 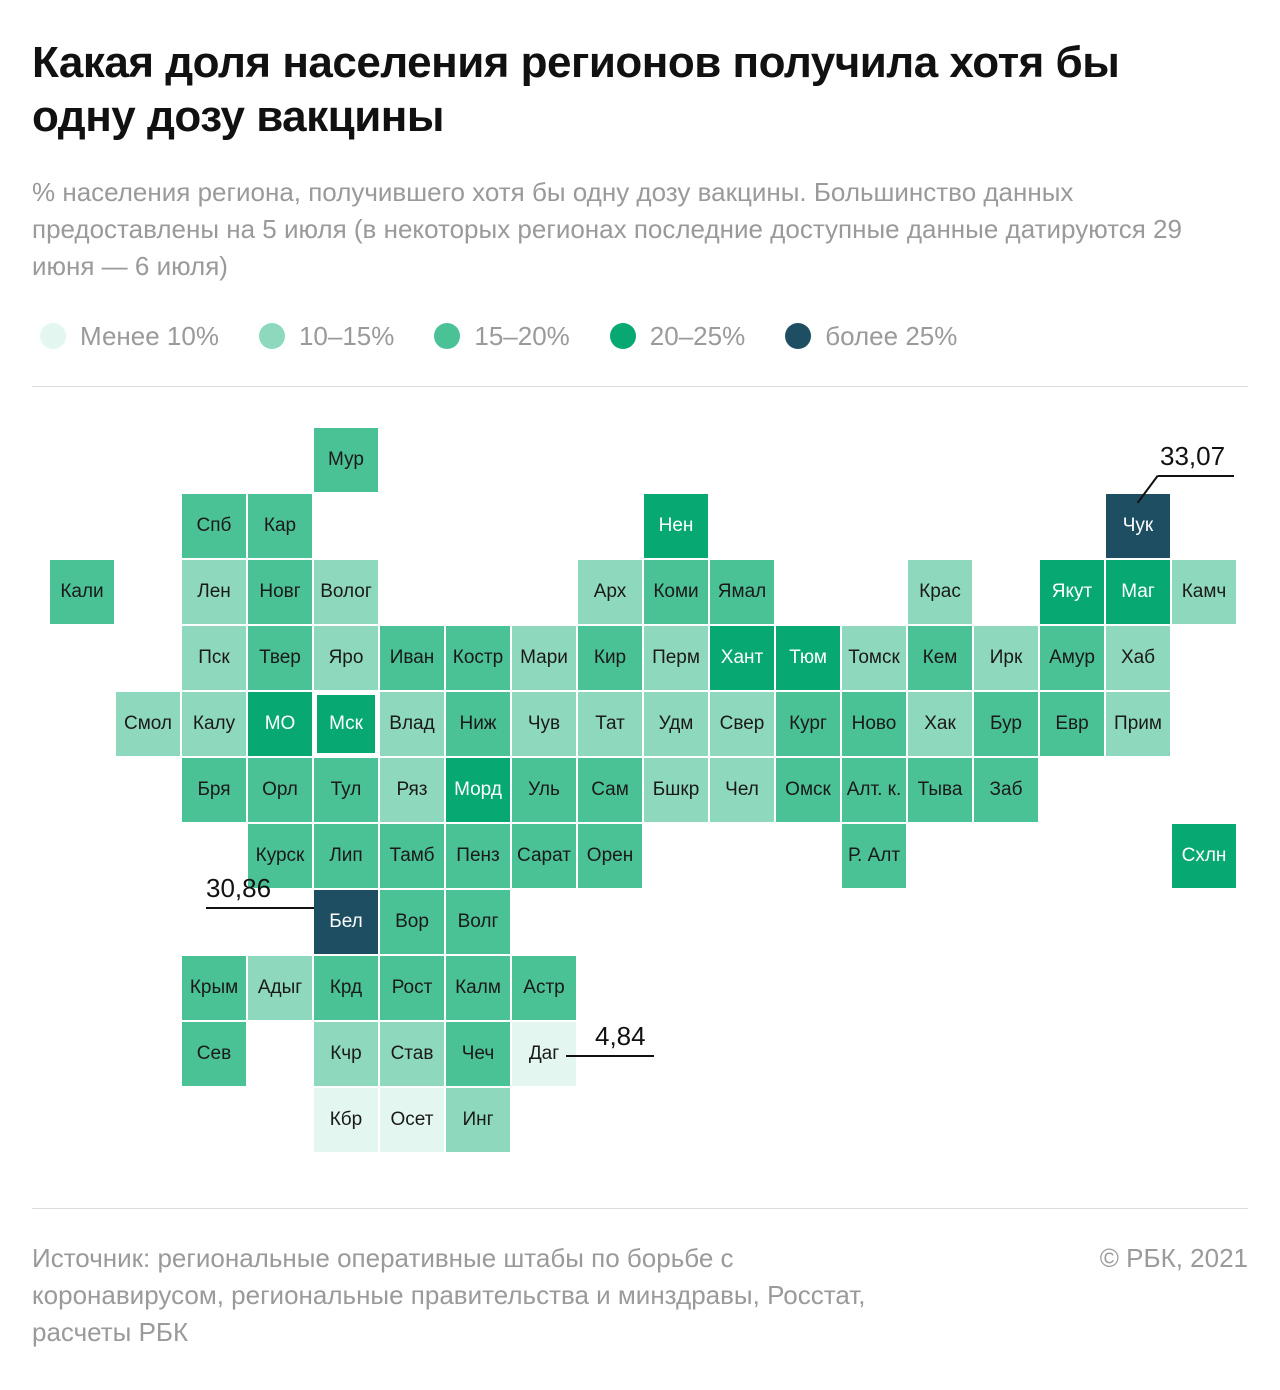 I want to click on region-tile: Тат, so click(x=610, y=724).